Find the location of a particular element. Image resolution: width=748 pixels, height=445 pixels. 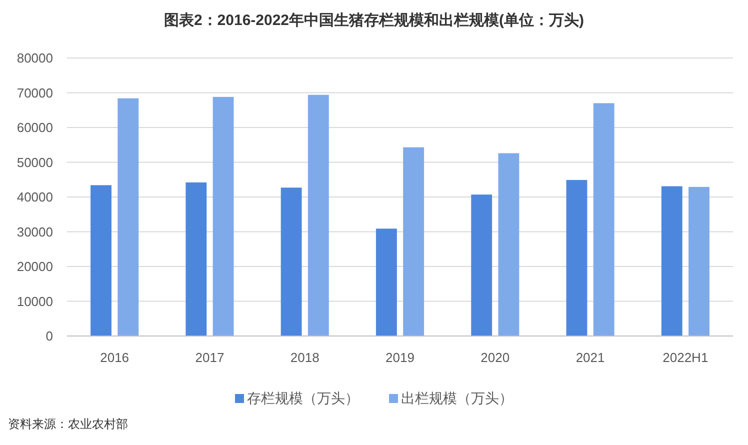

y-tick-label: 0 is located at coordinates (49, 336).